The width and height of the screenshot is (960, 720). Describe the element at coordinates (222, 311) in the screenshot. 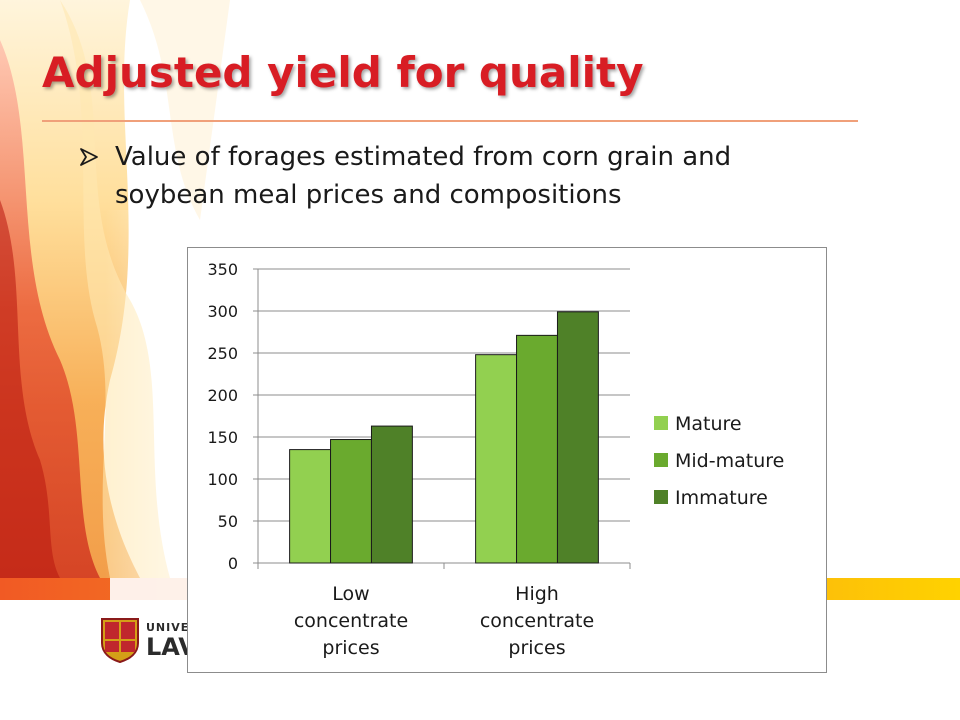

I see `y-tick-label: 300` at that location.